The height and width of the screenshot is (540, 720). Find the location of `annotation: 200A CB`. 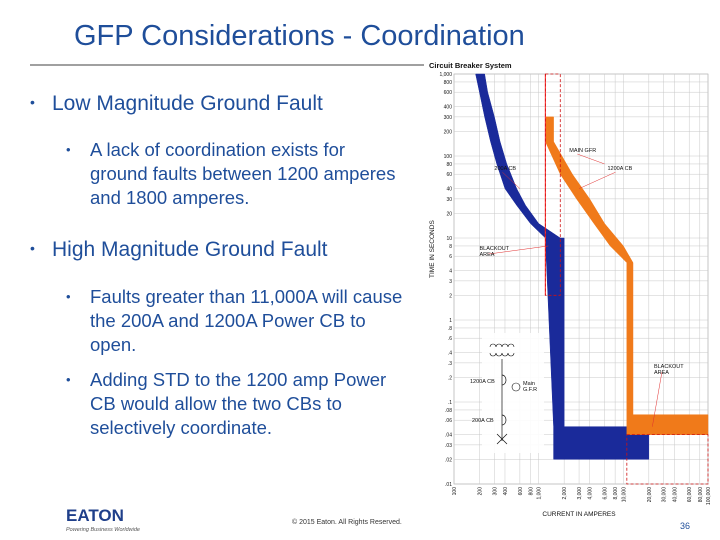

annotation: 200A CB is located at coordinates (507, 177).